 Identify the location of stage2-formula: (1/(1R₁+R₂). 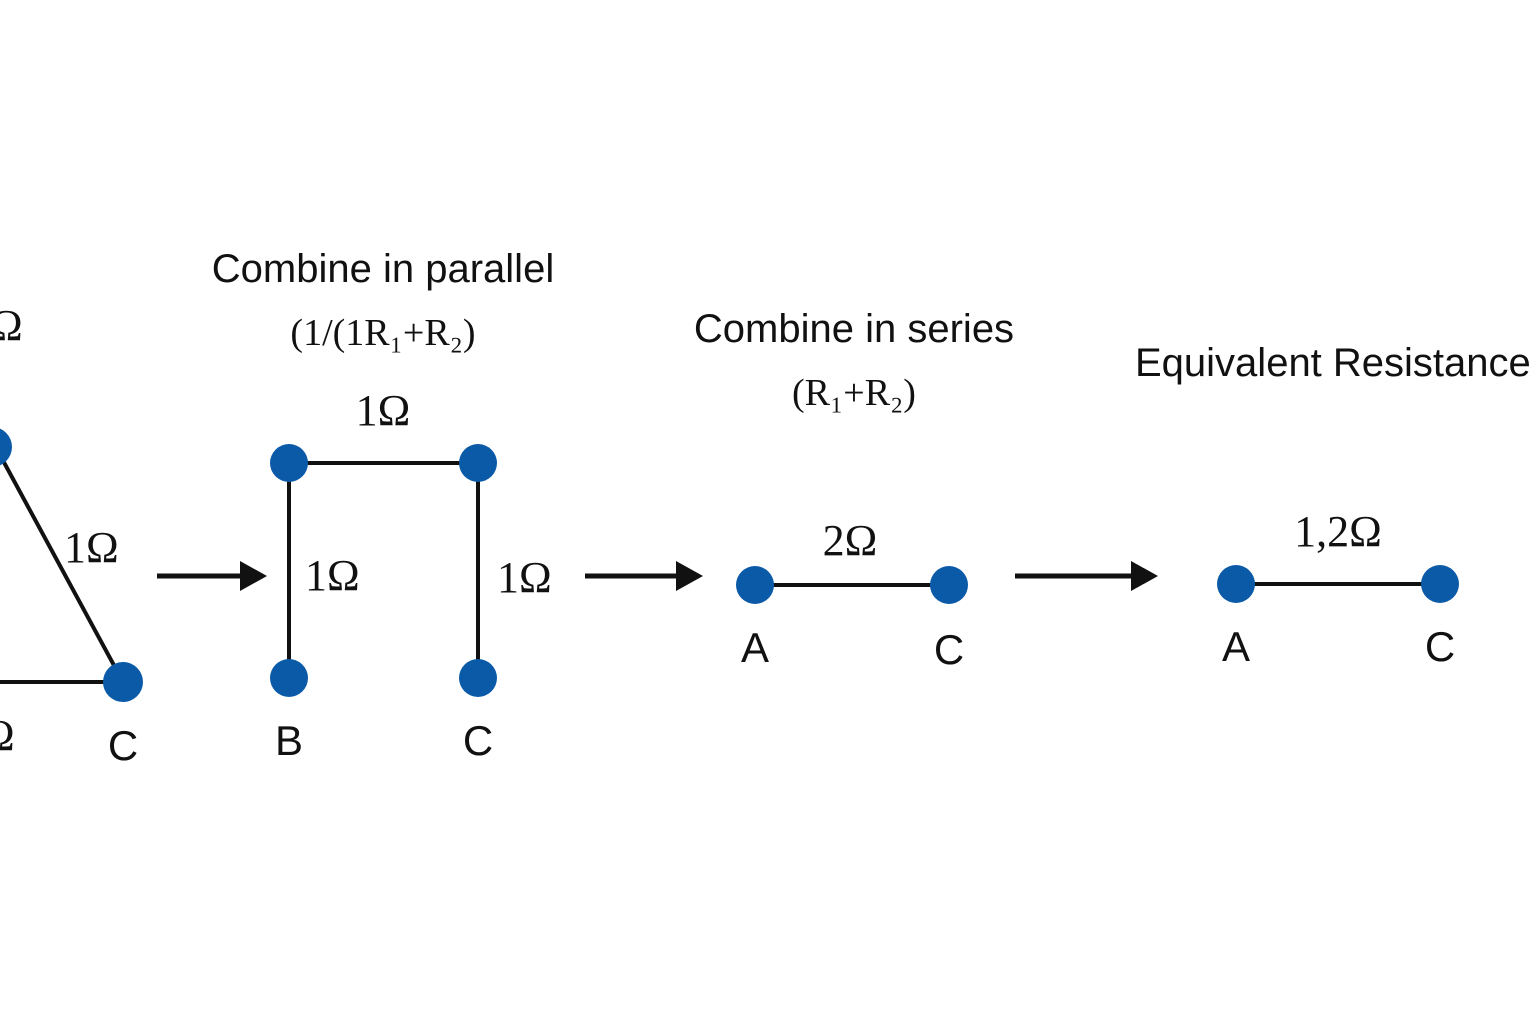
(382, 333).